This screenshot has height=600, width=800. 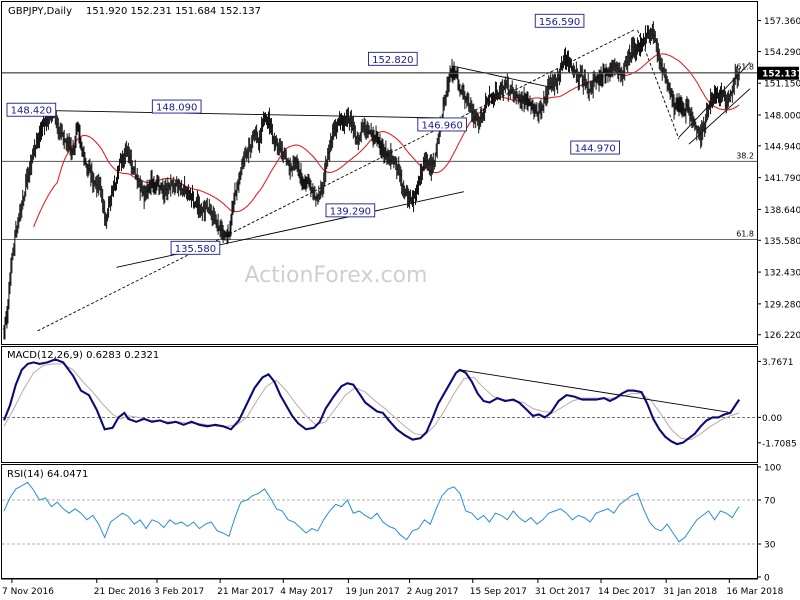 I want to click on rsi-y-label-3: 0, so click(x=767, y=579).